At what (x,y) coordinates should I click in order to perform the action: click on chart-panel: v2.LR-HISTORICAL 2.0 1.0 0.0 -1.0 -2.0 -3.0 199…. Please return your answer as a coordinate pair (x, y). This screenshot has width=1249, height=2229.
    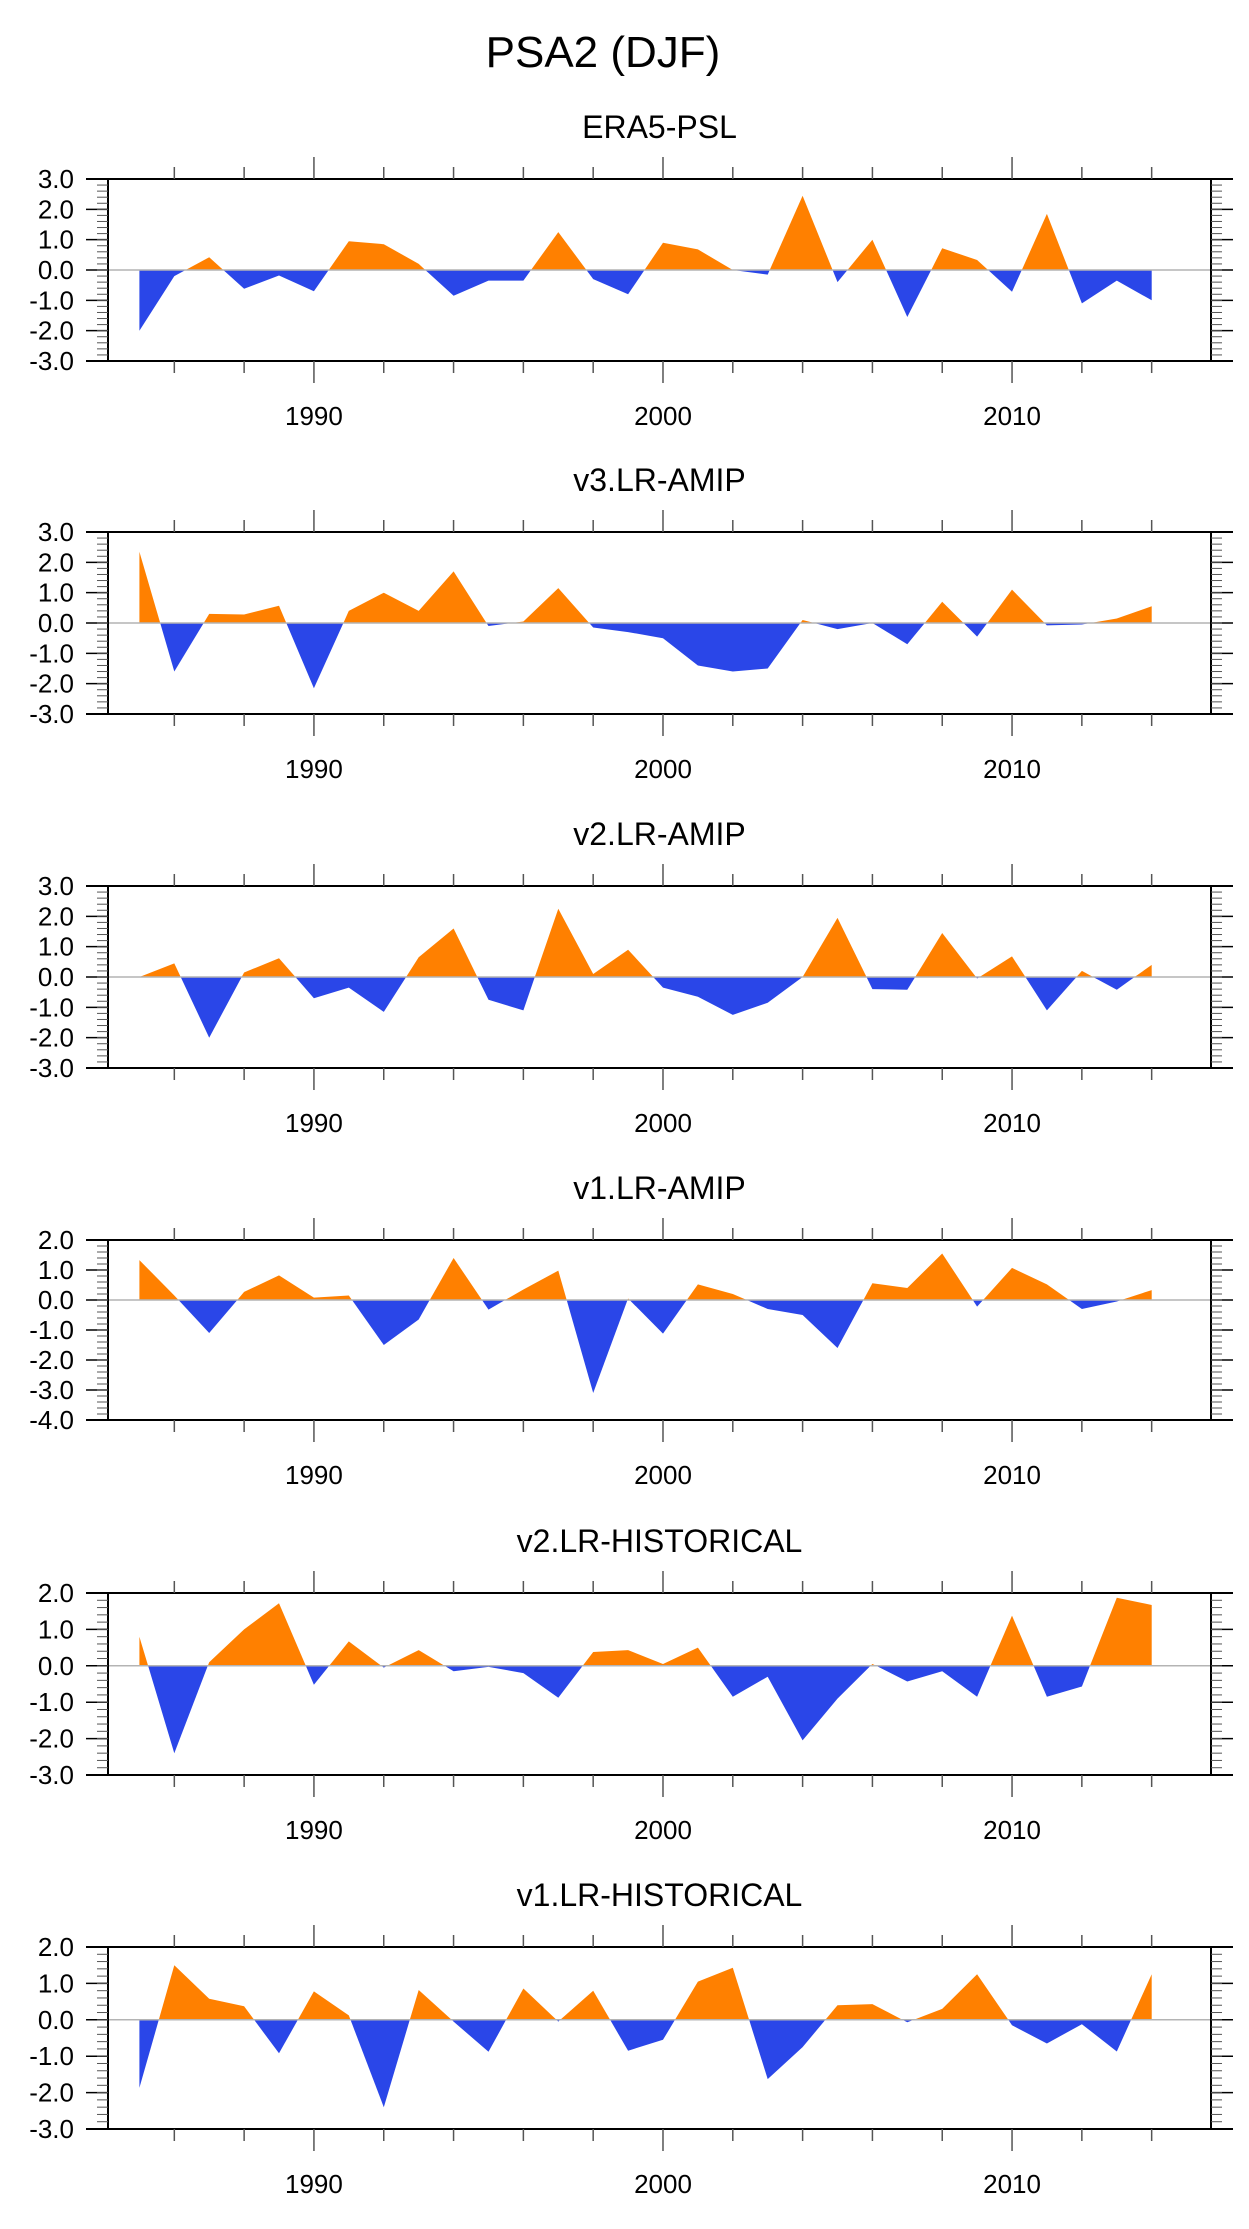
    Looking at the image, I should click on (631, 1684).